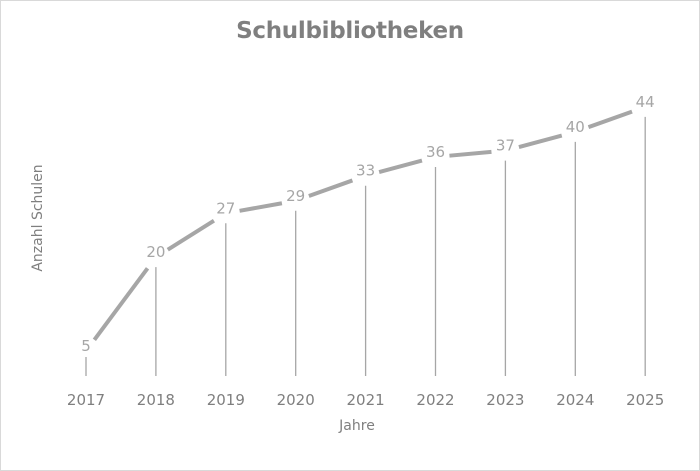 The image size is (700, 471). Describe the element at coordinates (357, 426) in the screenshot. I see `x-axis-title: Jahre` at that location.